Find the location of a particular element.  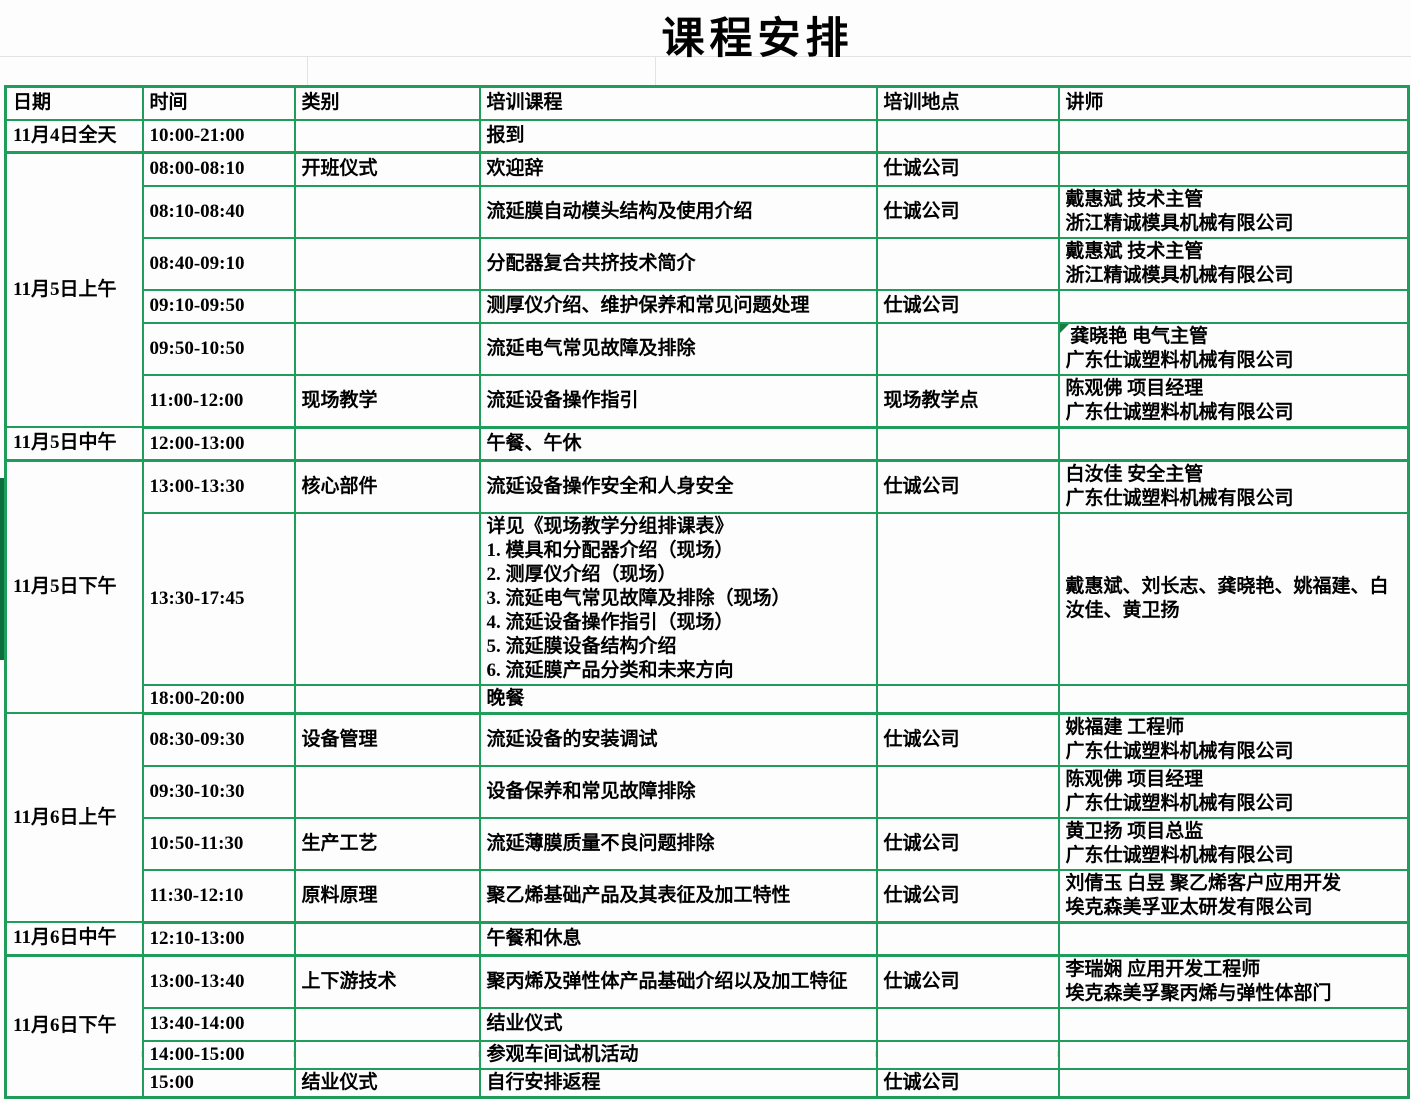

cell-time: 09:10-09:50 is located at coordinates (218, 306).